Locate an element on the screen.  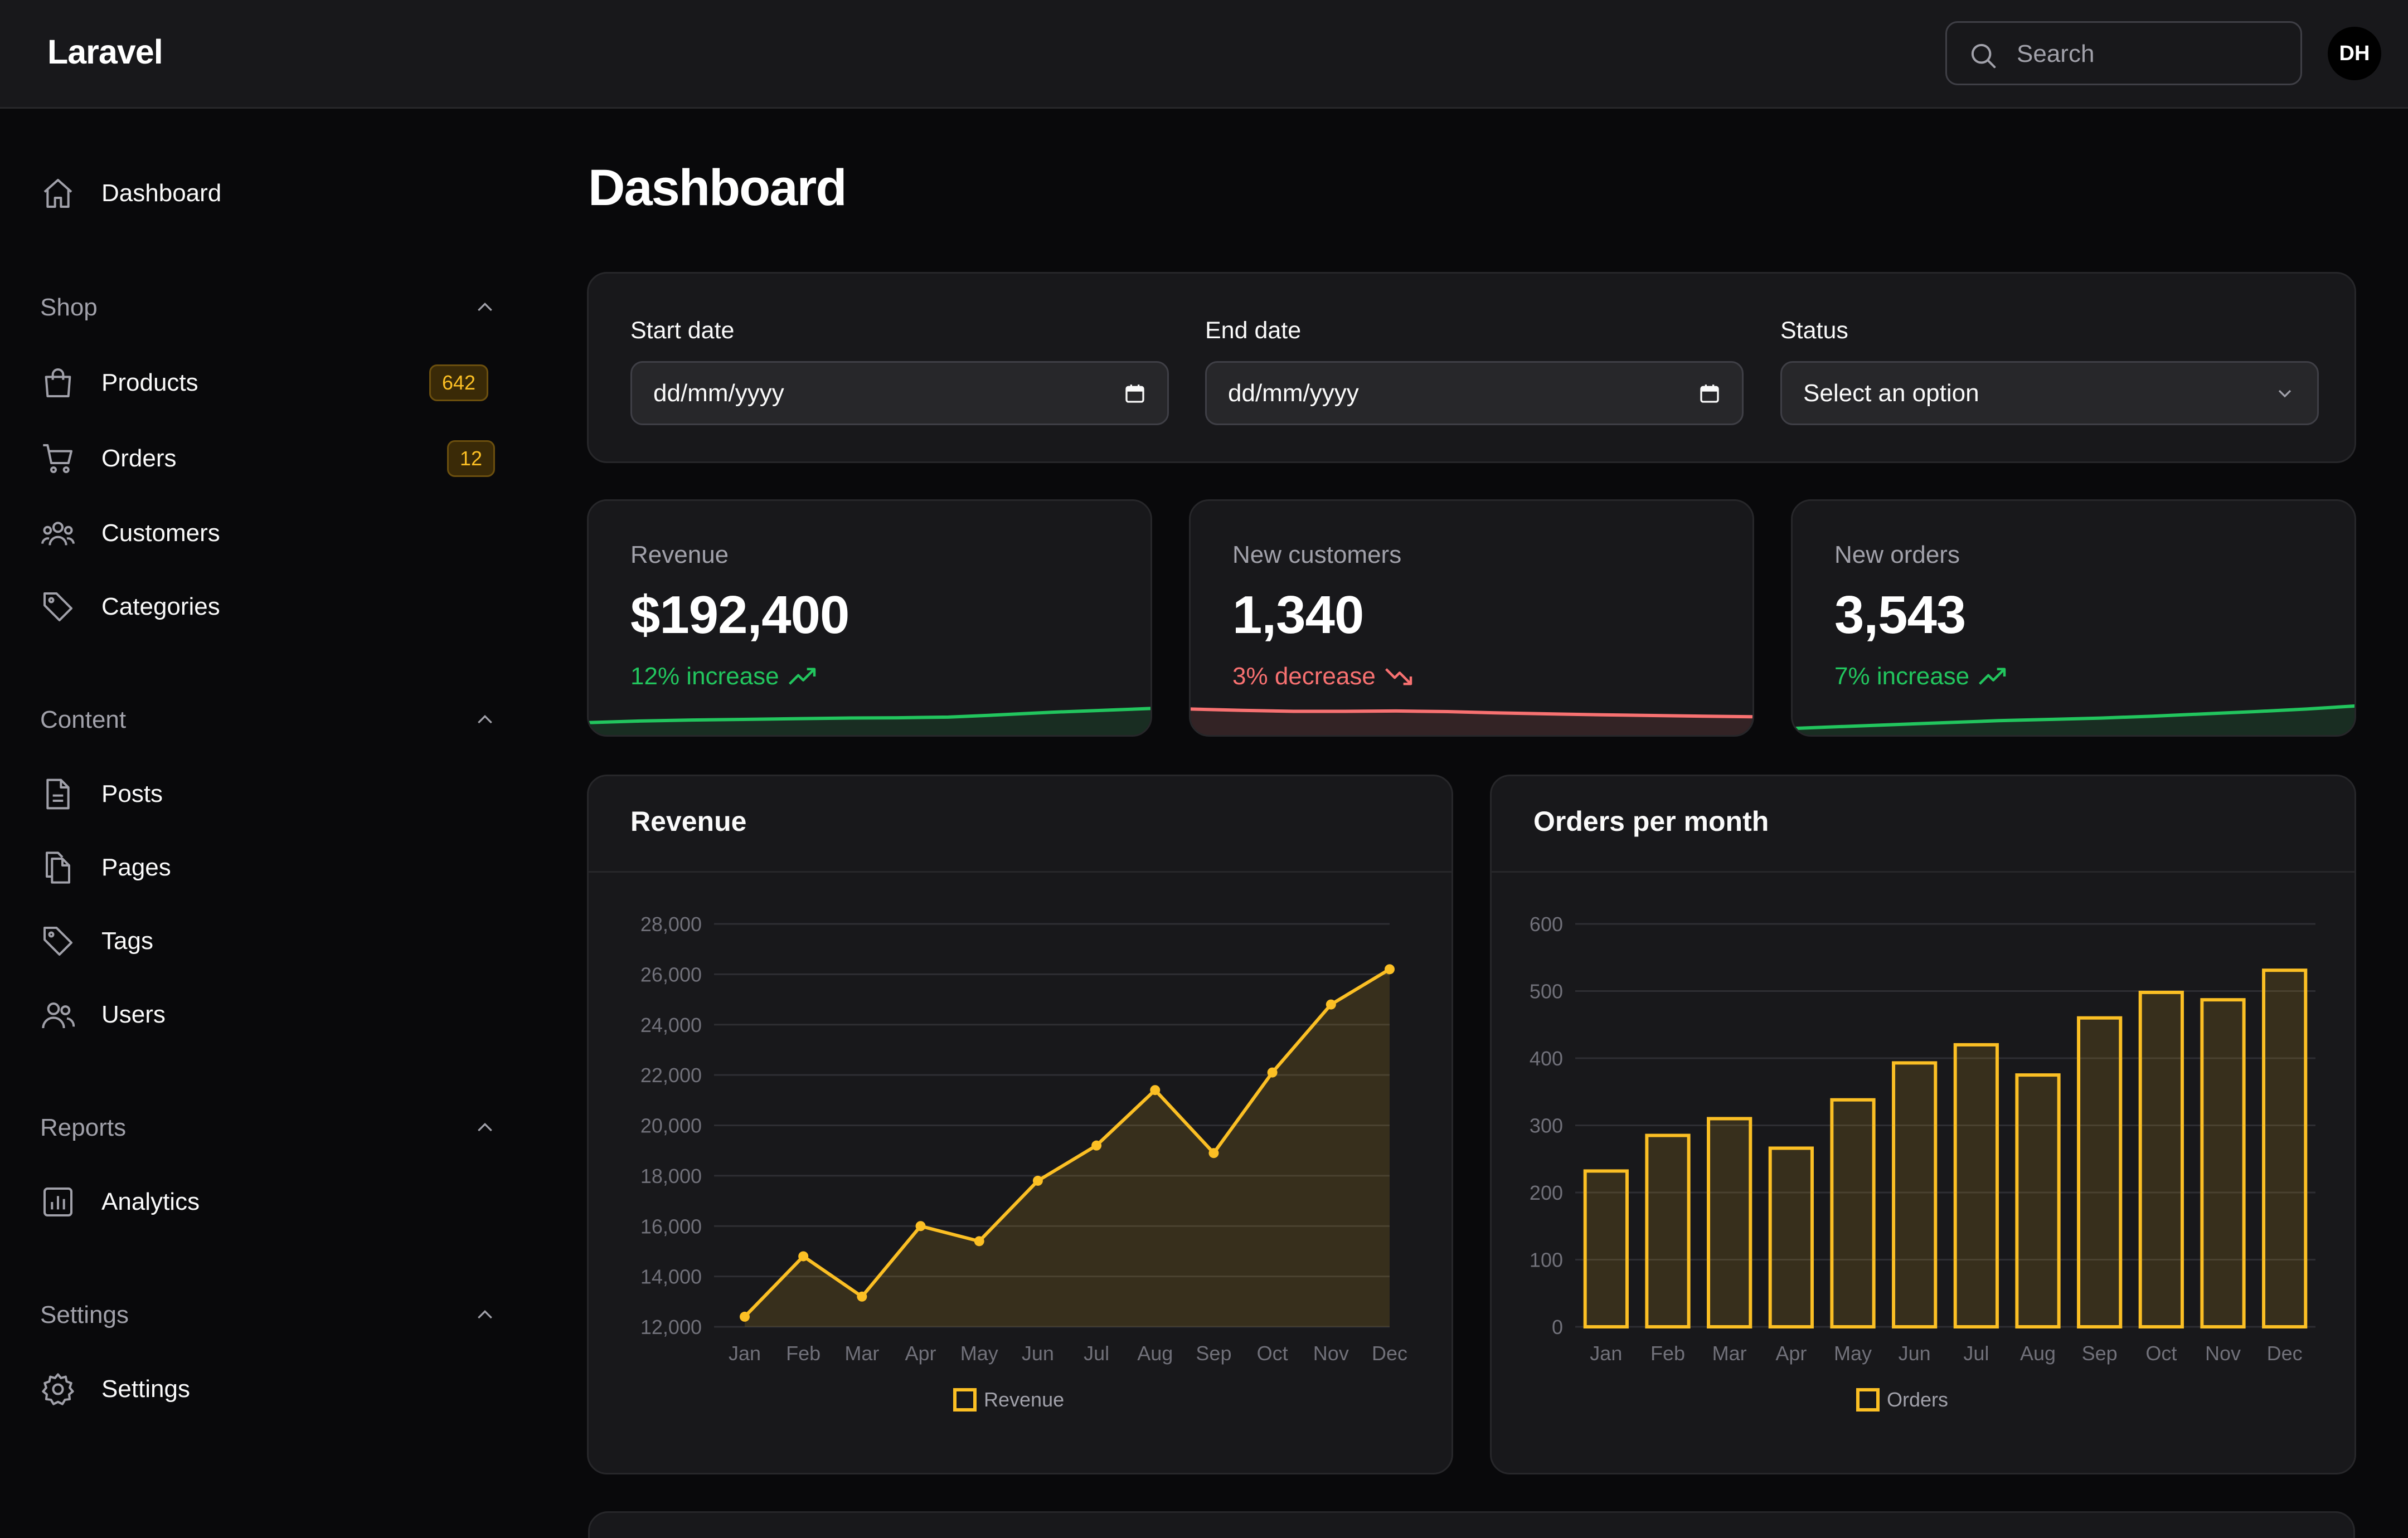
end-date-value: dd/mm/yyyy is located at coordinates (1293, 393).